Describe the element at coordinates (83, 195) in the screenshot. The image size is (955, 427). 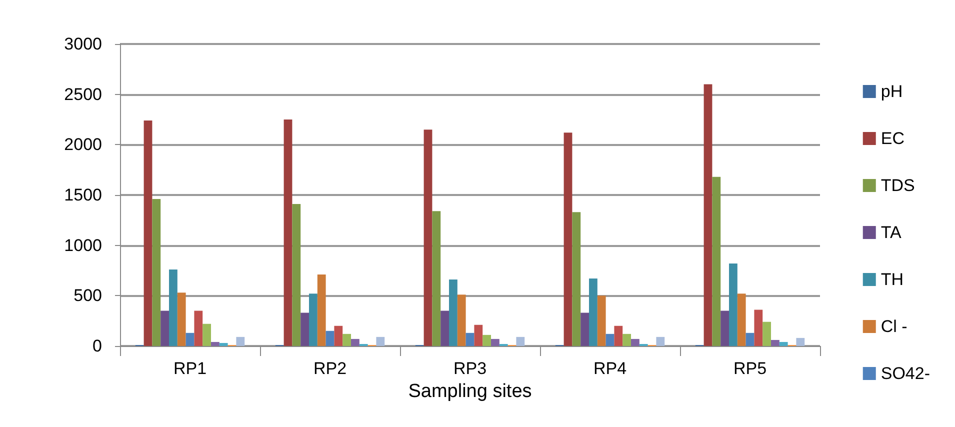
I see `y-tick-label: 1500` at that location.